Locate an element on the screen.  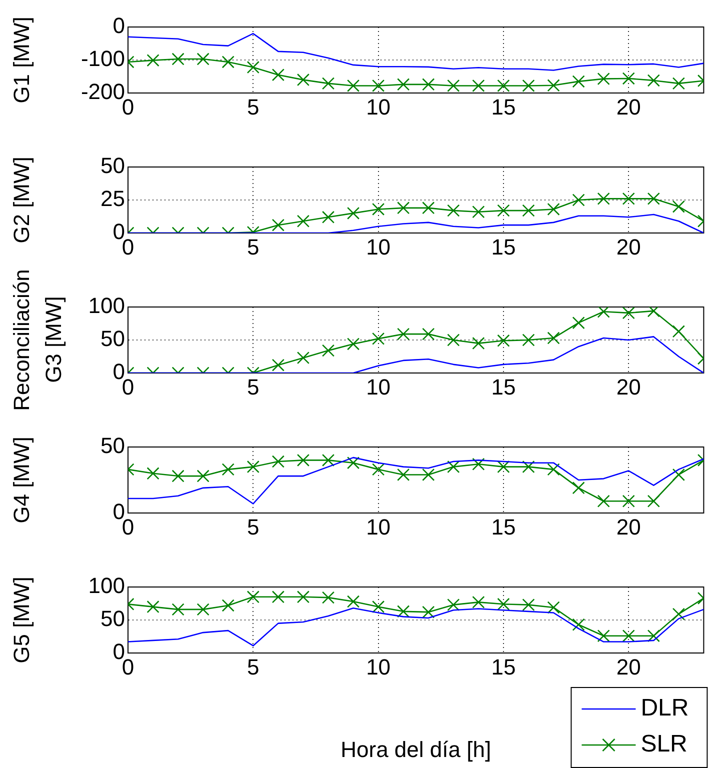
y-axis-title: G4 [MW] is located at coordinates (21, 480).